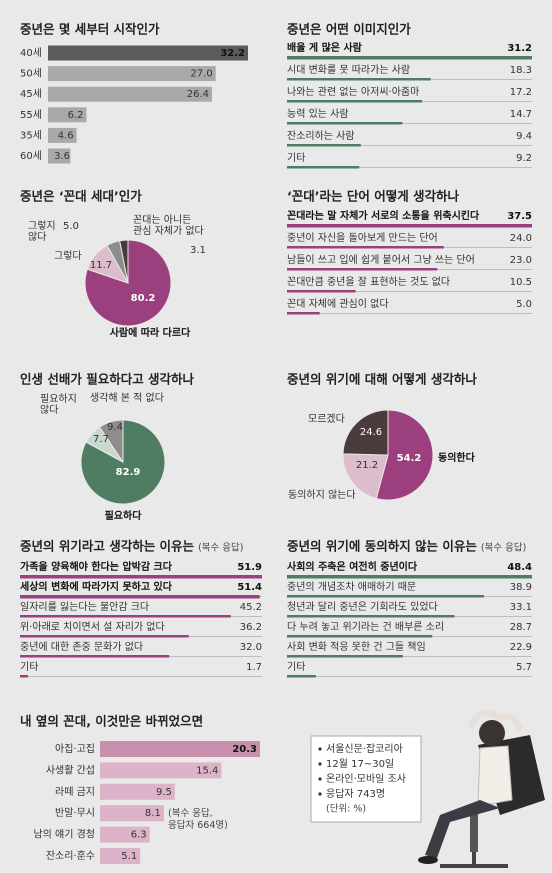 The height and width of the screenshot is (873, 552). What do you see at coordinates (382, 546) in the screenshot?
I see `chart-title: 중년의 위기에 동의하지 않는 이유는` at bounding box center [382, 546].